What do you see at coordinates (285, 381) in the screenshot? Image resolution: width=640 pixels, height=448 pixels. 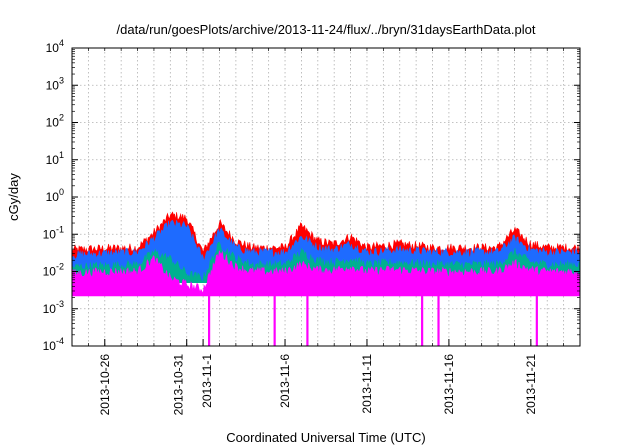 I see `x-tick-label: 2013-11-6` at bounding box center [285, 381].